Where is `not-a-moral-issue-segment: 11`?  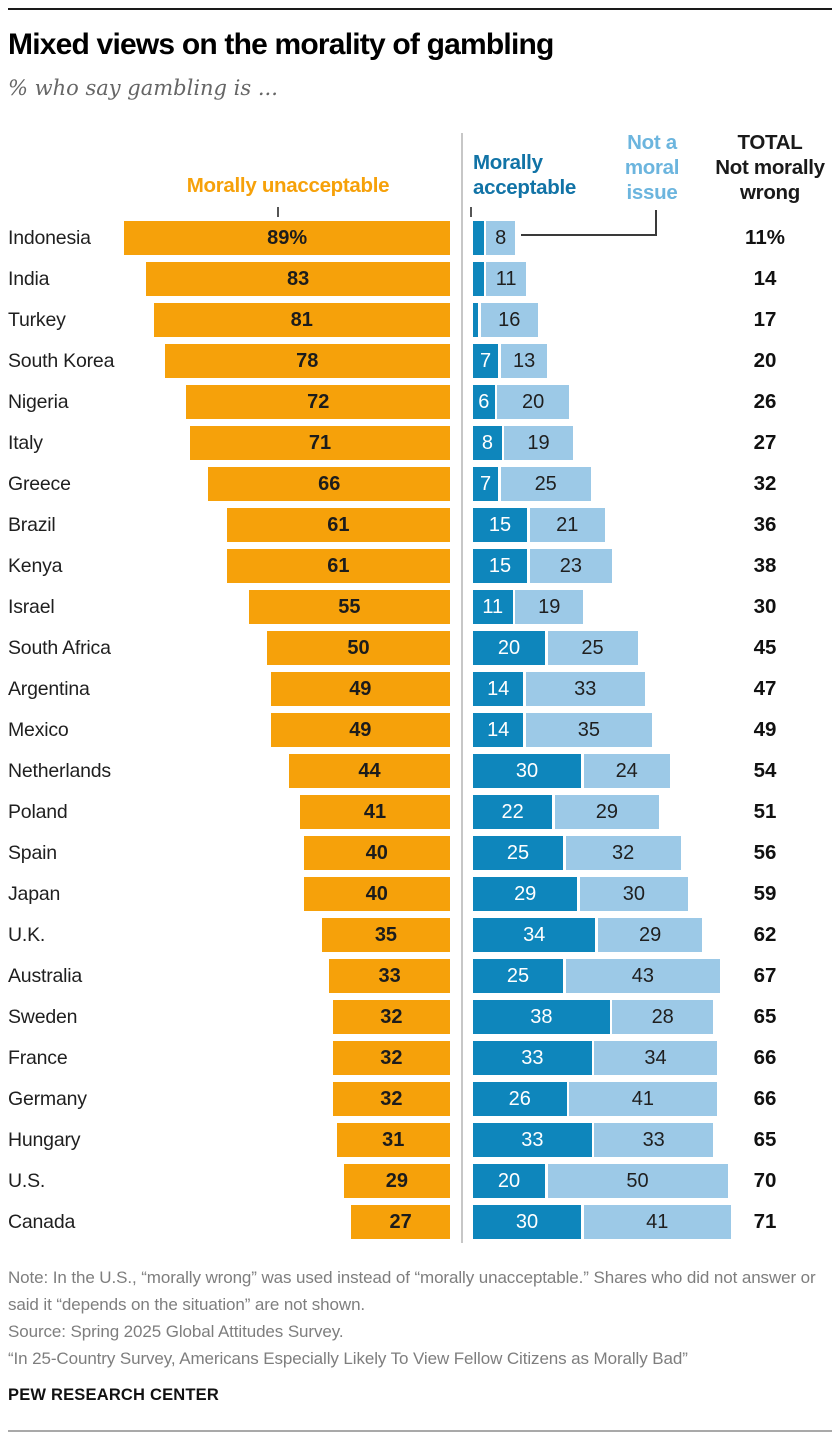
not-a-moral-issue-segment: 11 is located at coordinates (506, 279).